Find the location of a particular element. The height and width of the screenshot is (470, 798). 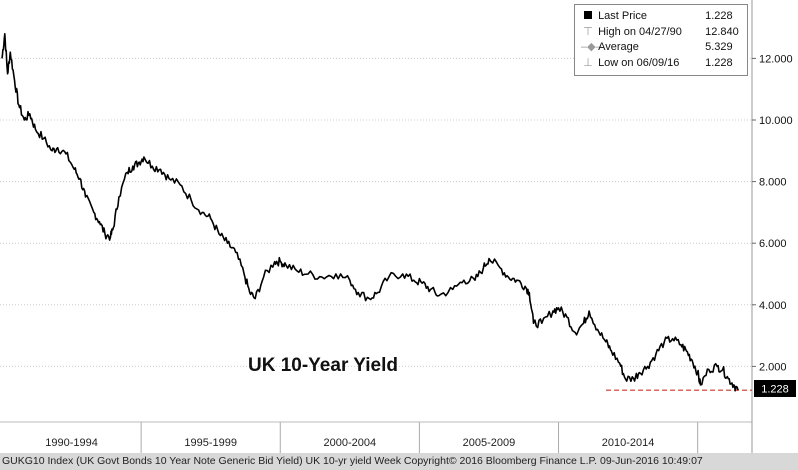

y-tick-label: 8.000 is located at coordinates (773, 183).